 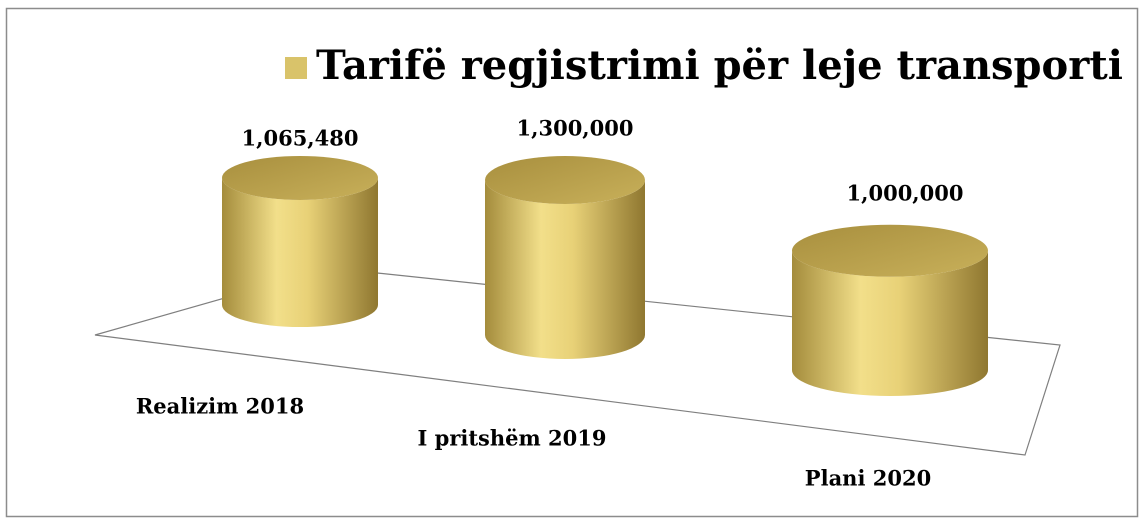 I want to click on value-label: 1,065,480, so click(x=300, y=138).